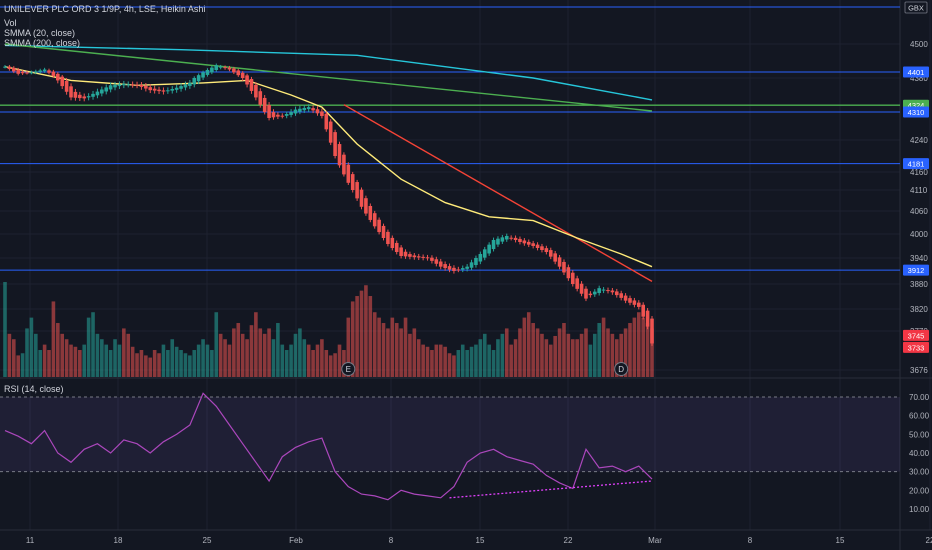 The height and width of the screenshot is (550, 932). What do you see at coordinates (207, 540) in the screenshot?
I see `date-tick-label: 25` at bounding box center [207, 540].